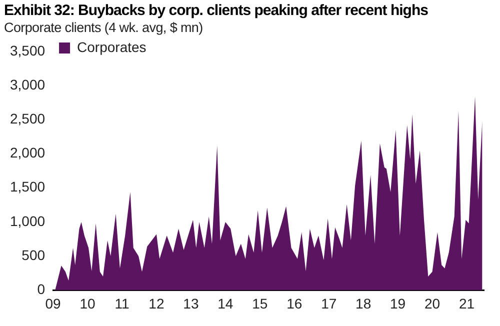 The image size is (500, 326). I want to click on x-tick-label: 16, so click(294, 303).